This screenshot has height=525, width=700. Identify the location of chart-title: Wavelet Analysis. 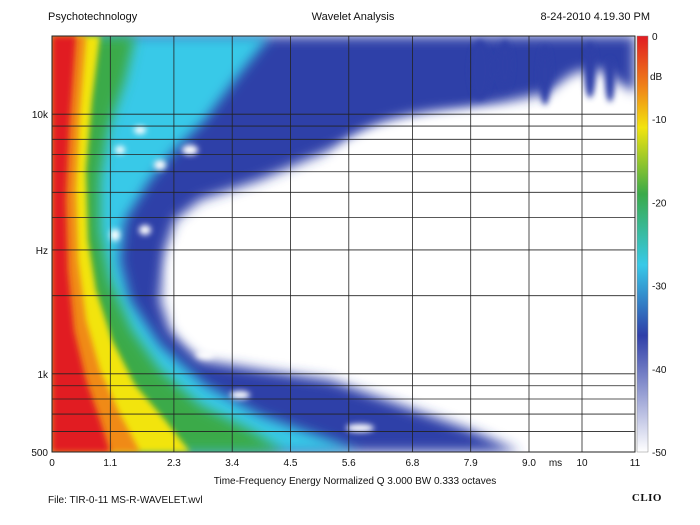
(353, 17).